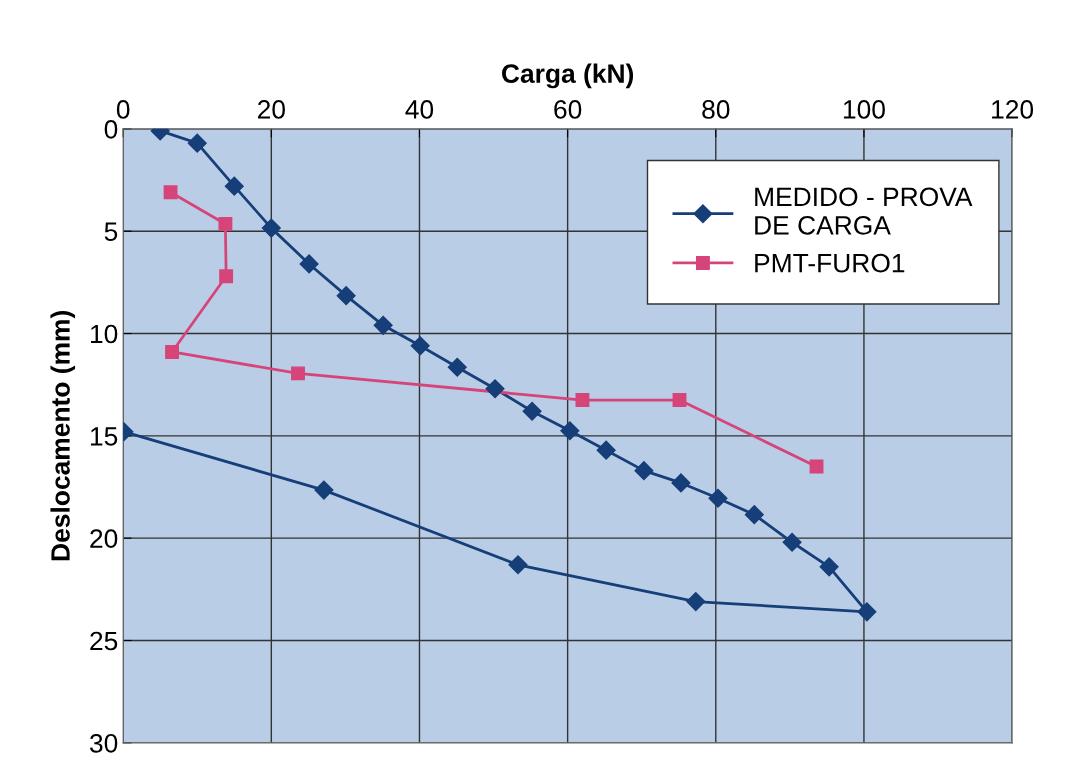 Image resolution: width=1071 pixels, height=758 pixels. What do you see at coordinates (111, 232) in the screenshot?
I see `y-tick-label: 5` at bounding box center [111, 232].